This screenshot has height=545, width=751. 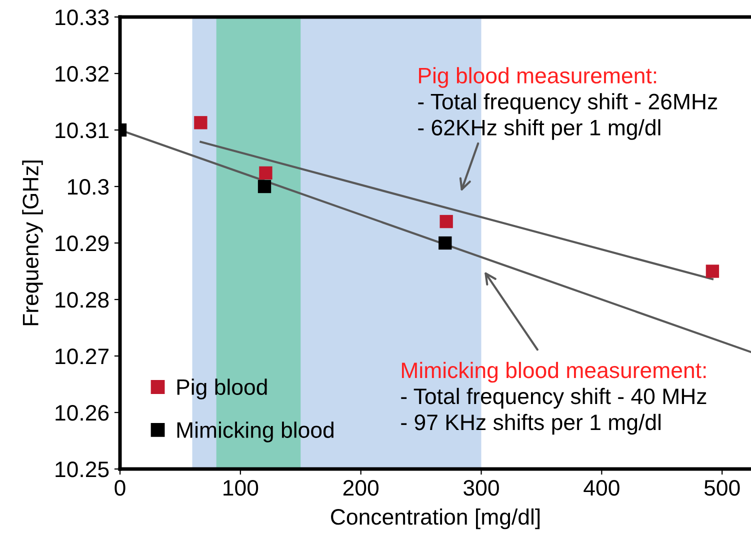 I want to click on annotation: Mimicking blood measurement: - Total frequency shift - 40 MHz - 97 KHz shifts per 1 mg/dl, so click(x=553, y=398).